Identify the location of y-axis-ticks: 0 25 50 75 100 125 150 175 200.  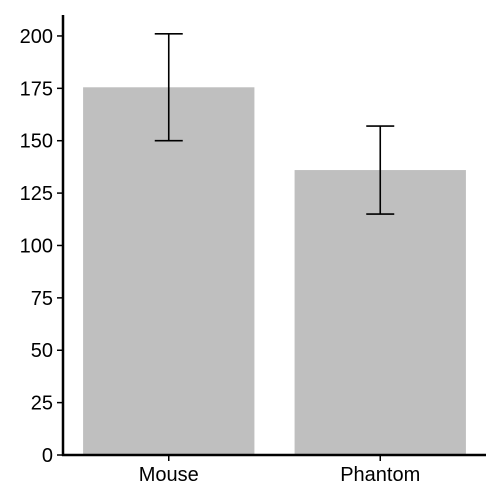
(41, 246).